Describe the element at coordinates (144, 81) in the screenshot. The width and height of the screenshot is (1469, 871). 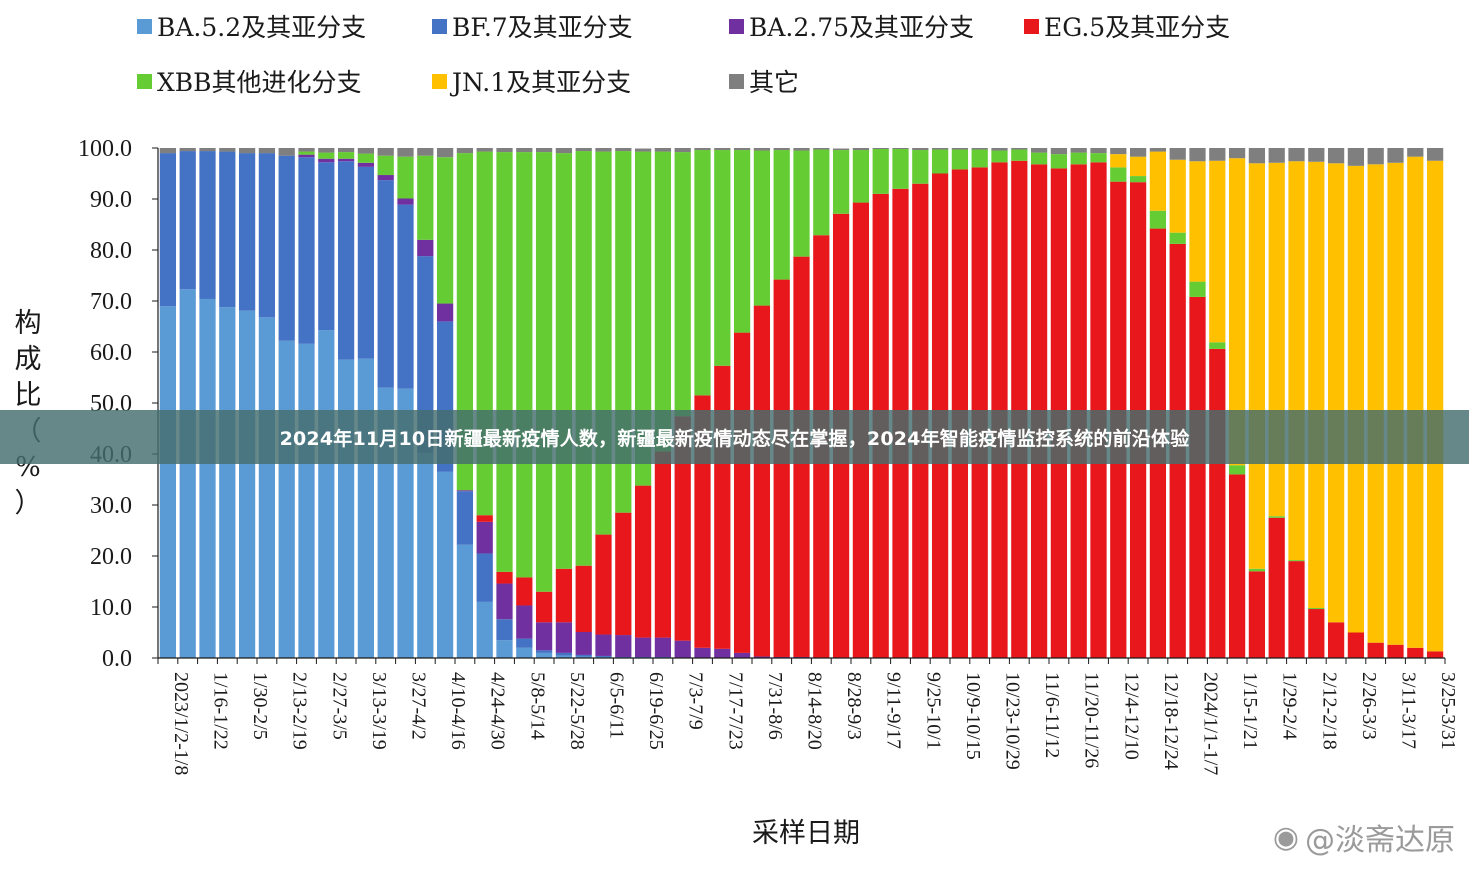
I see `legend-swatch` at that location.